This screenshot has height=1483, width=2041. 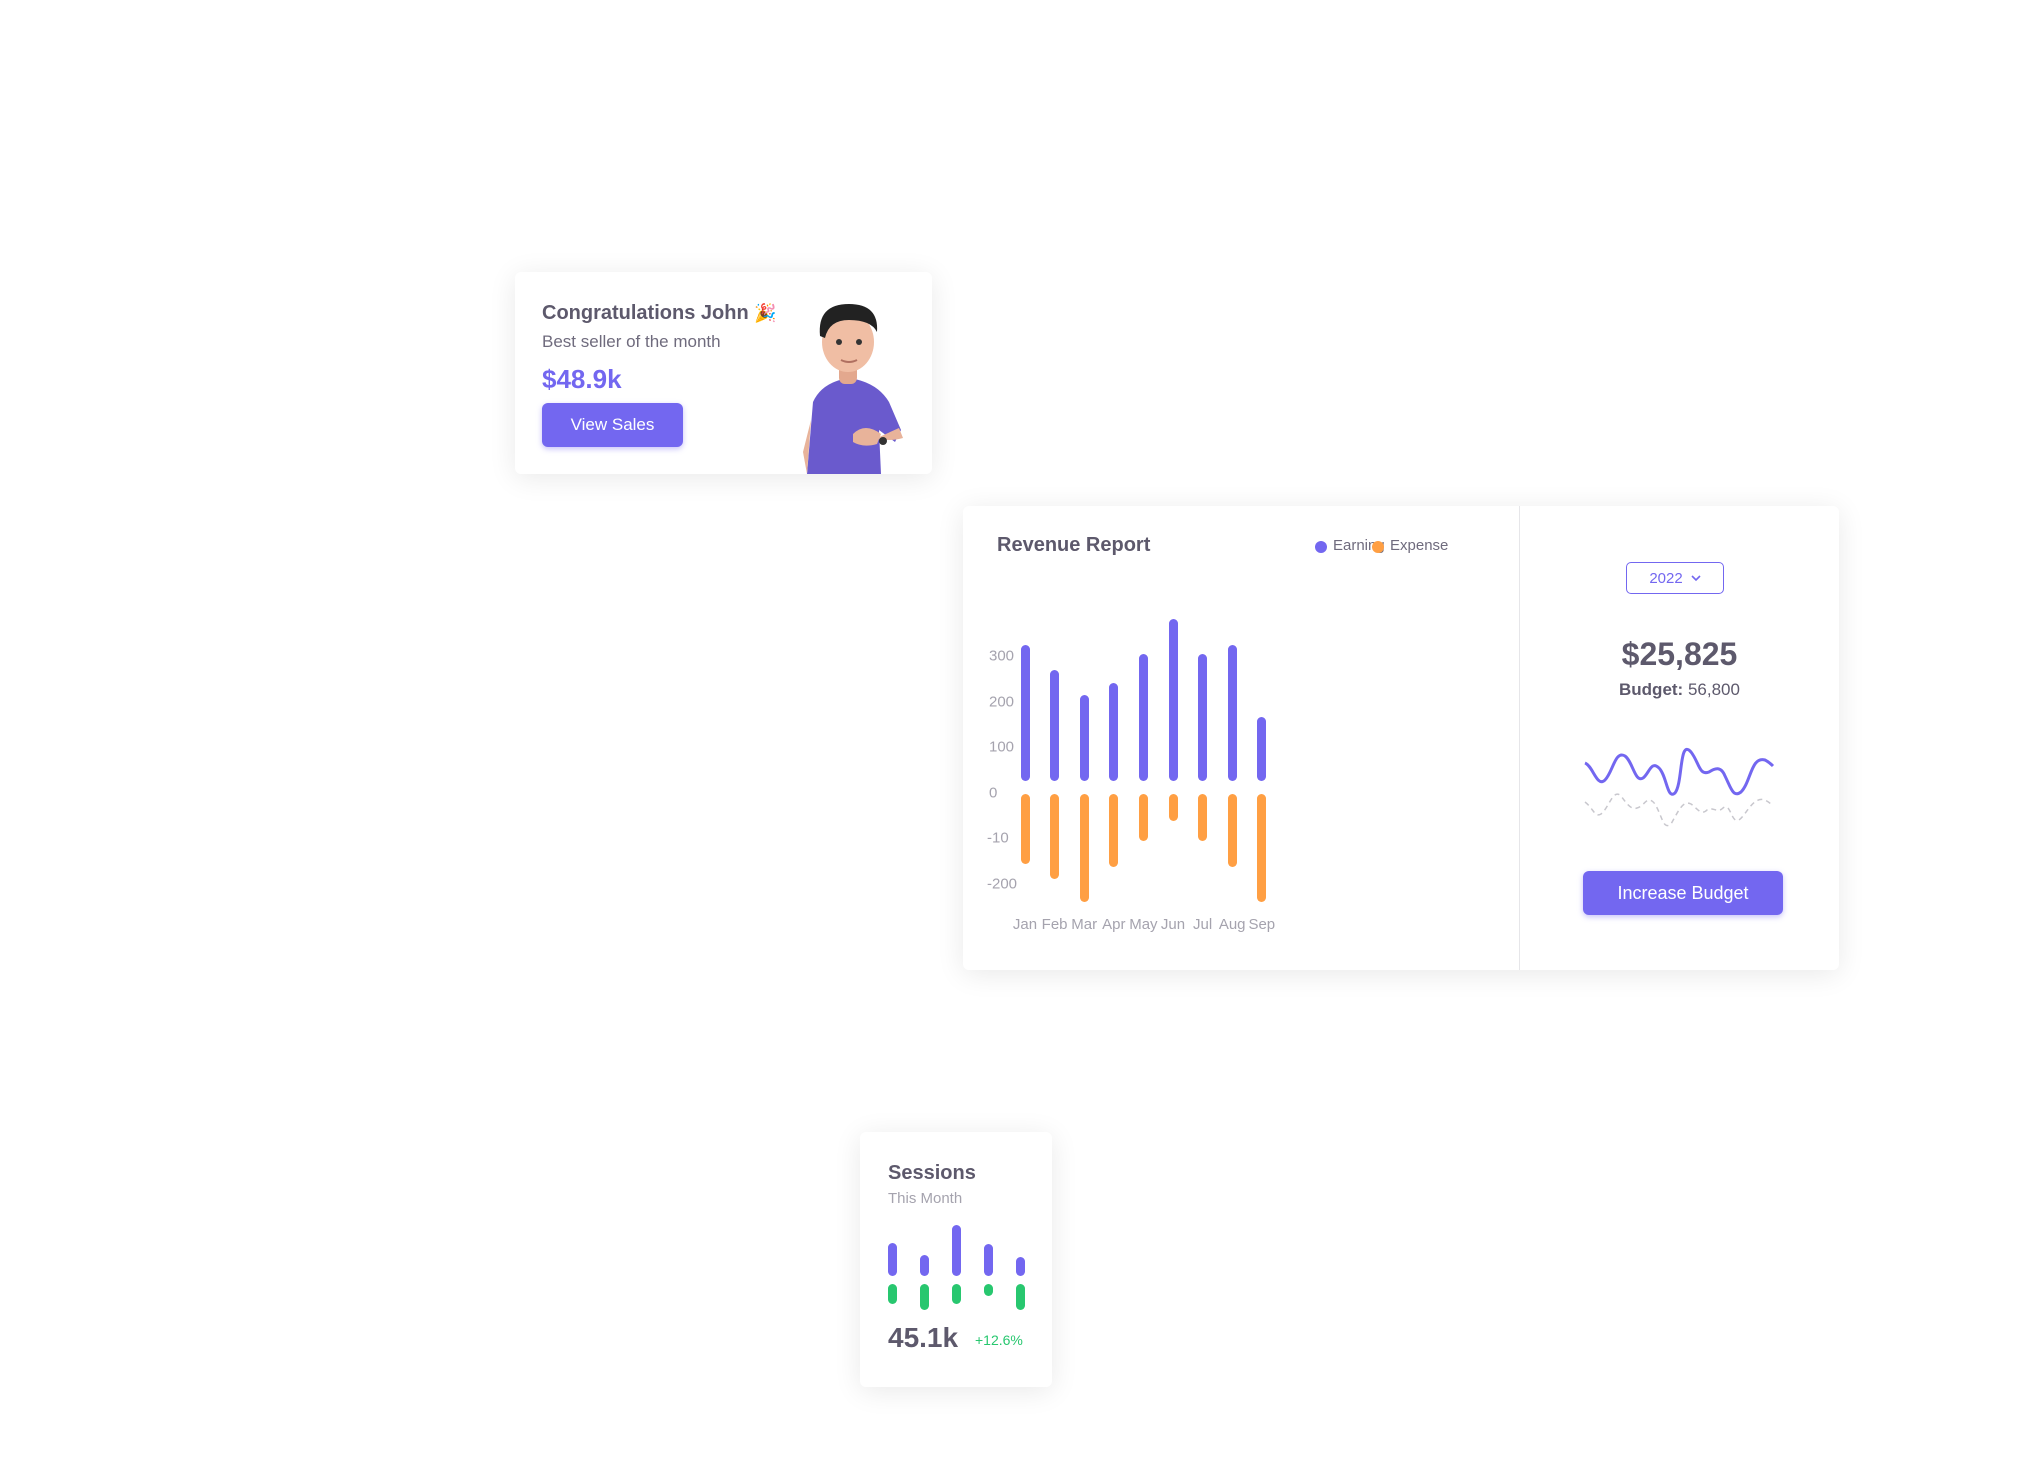 What do you see at coordinates (1203, 924) in the screenshot?
I see `x-tick-label: Jul` at bounding box center [1203, 924].